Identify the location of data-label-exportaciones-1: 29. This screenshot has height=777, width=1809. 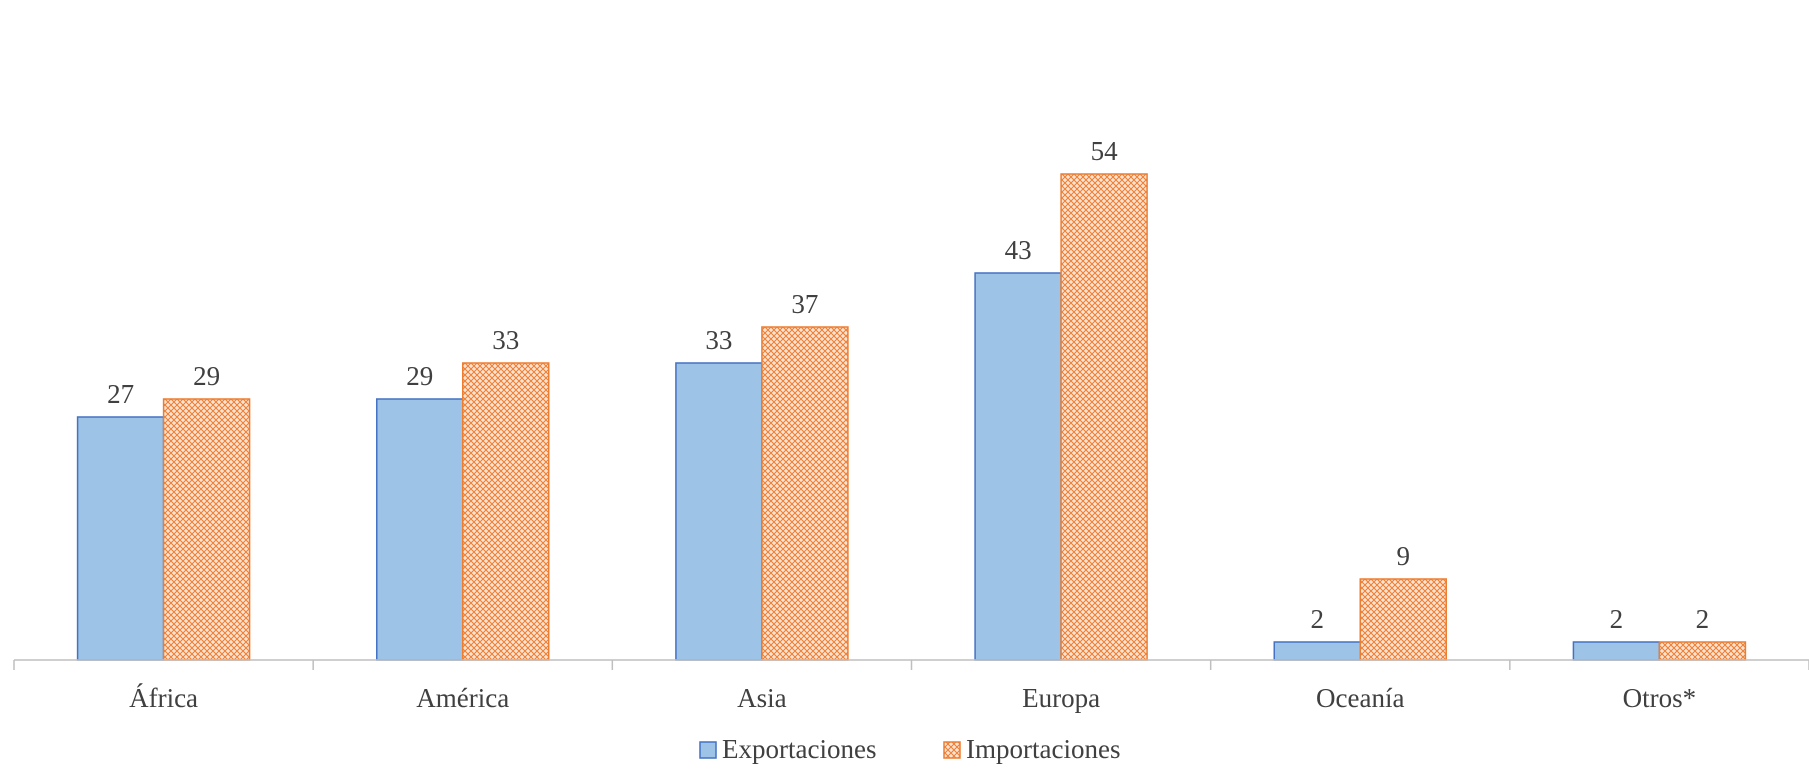
(419, 376).